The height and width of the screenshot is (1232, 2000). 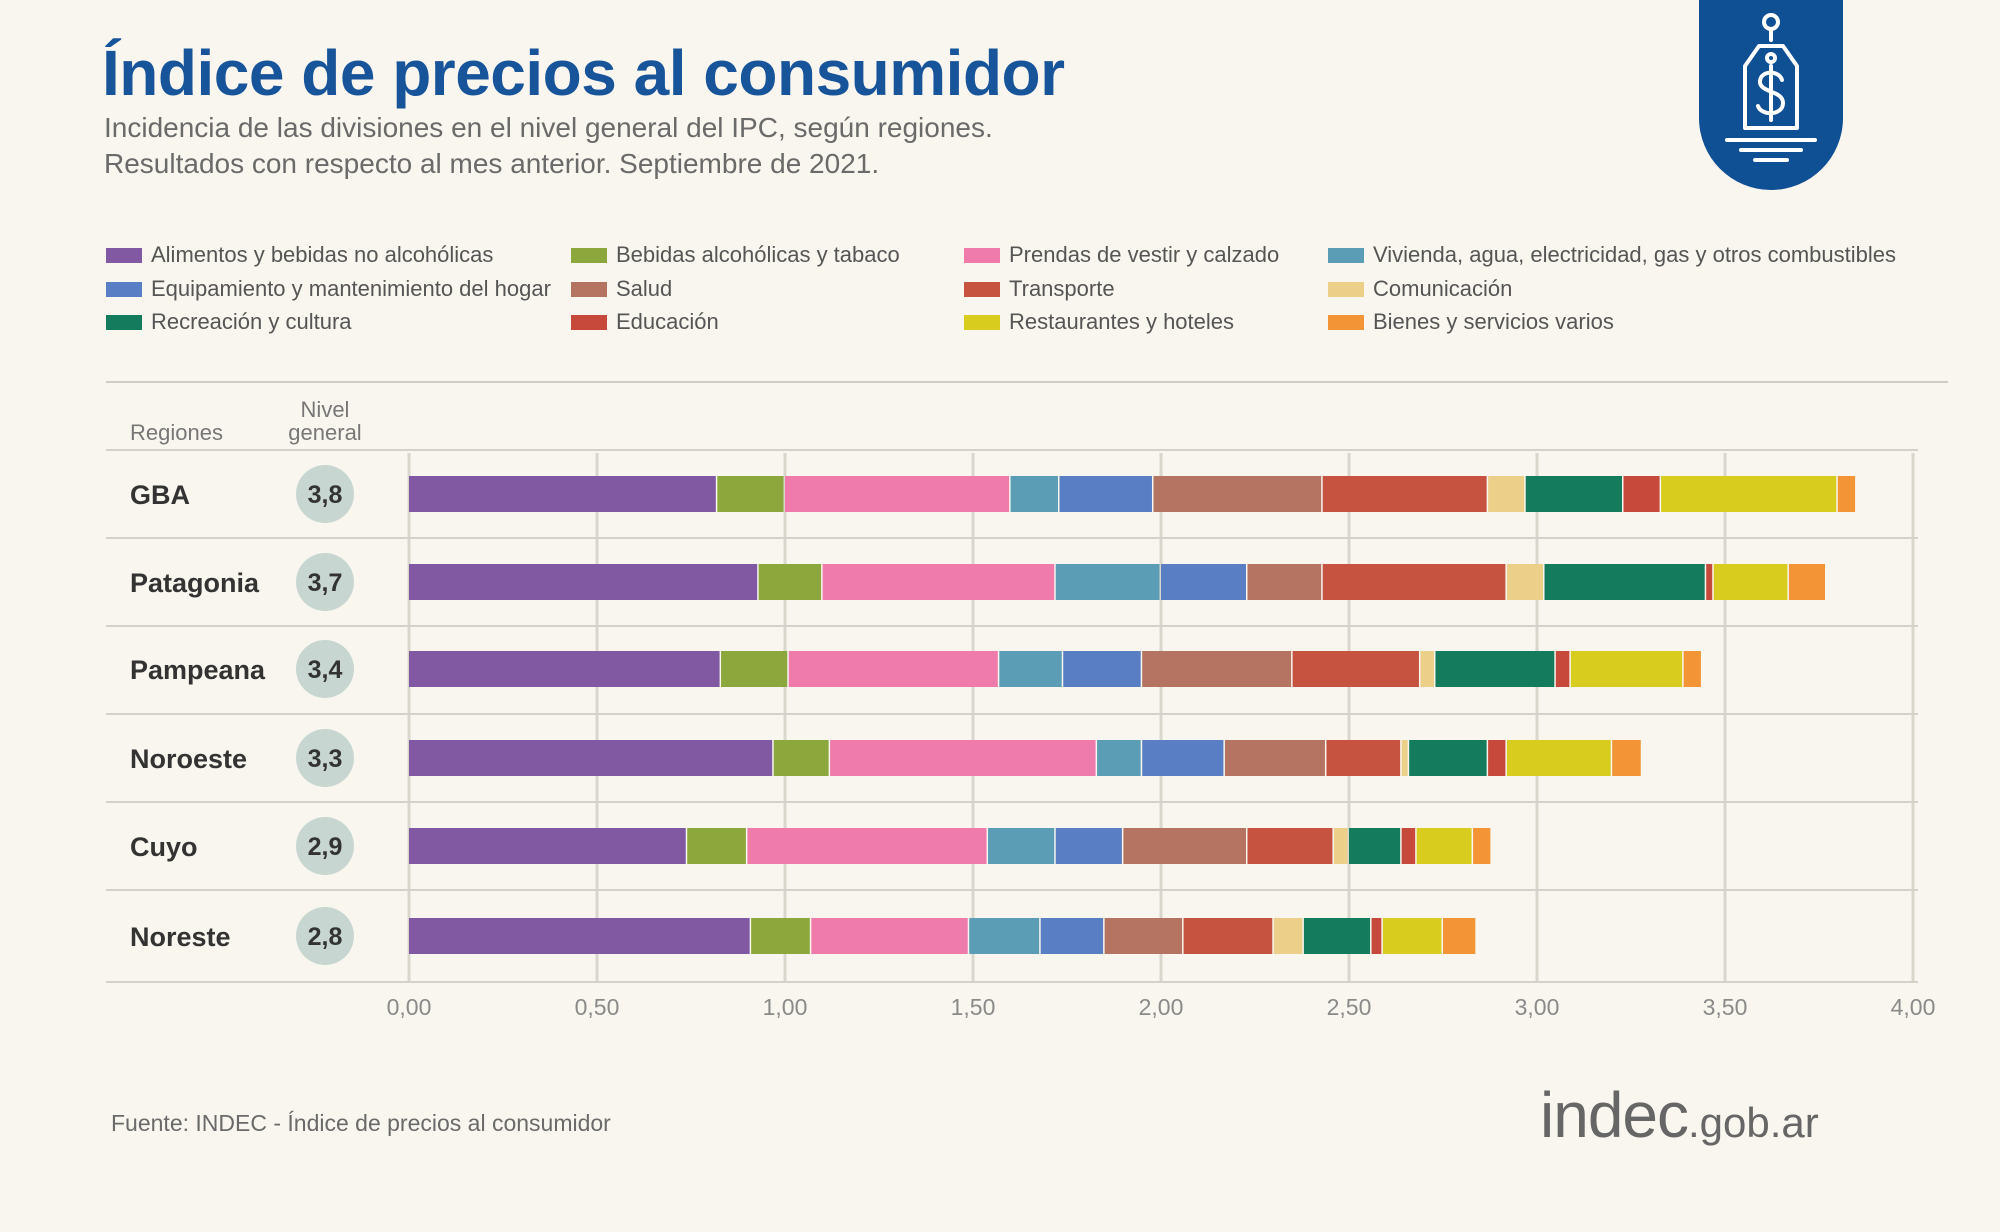 I want to click on row-cuyo: Cuyo 2,9, so click(x=810, y=846).